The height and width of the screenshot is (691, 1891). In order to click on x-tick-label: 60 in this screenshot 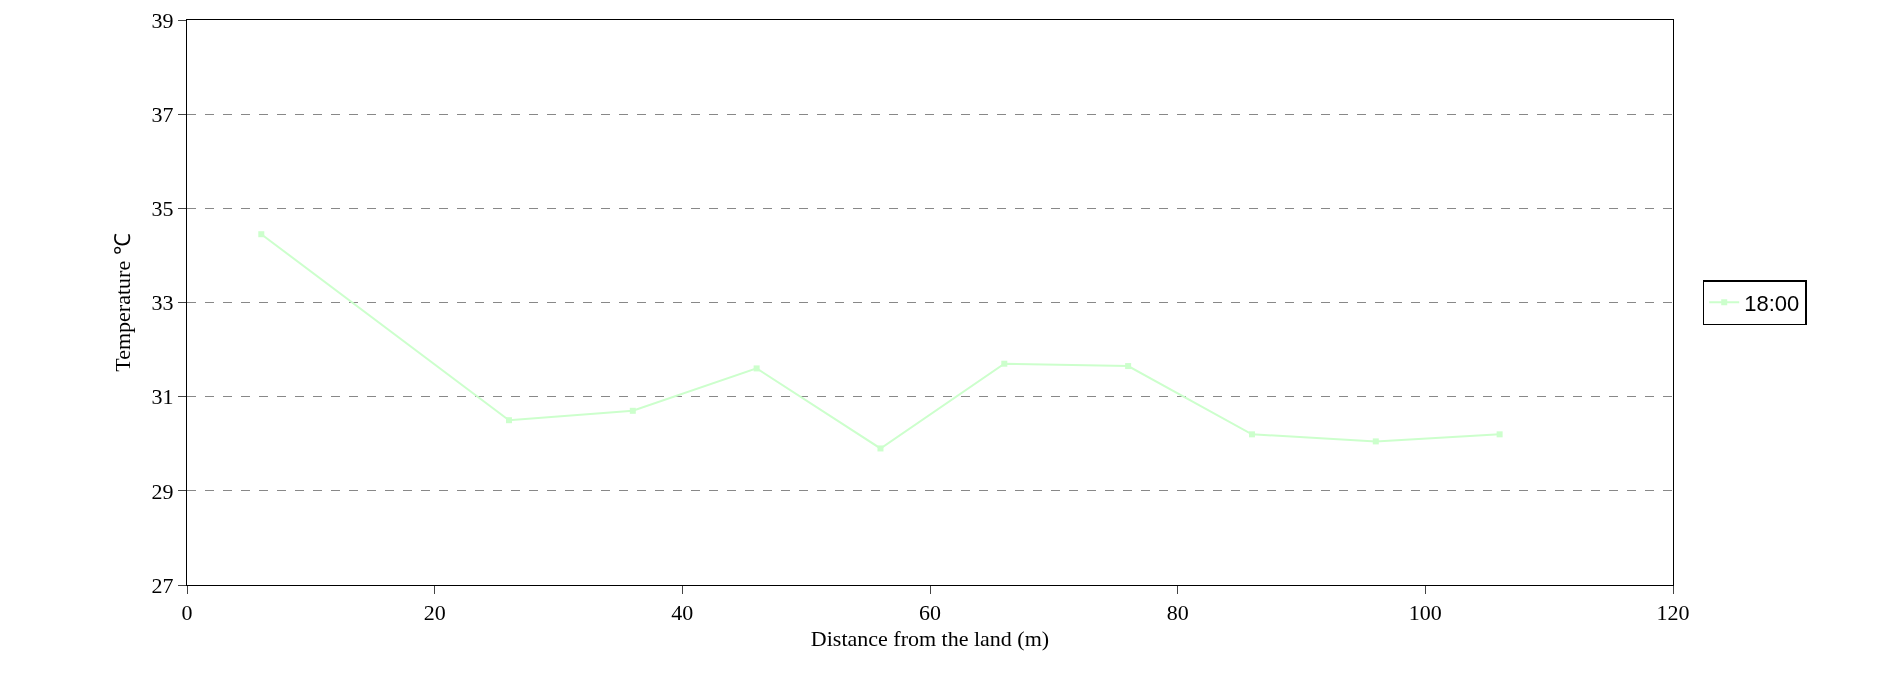, I will do `click(930, 613)`.